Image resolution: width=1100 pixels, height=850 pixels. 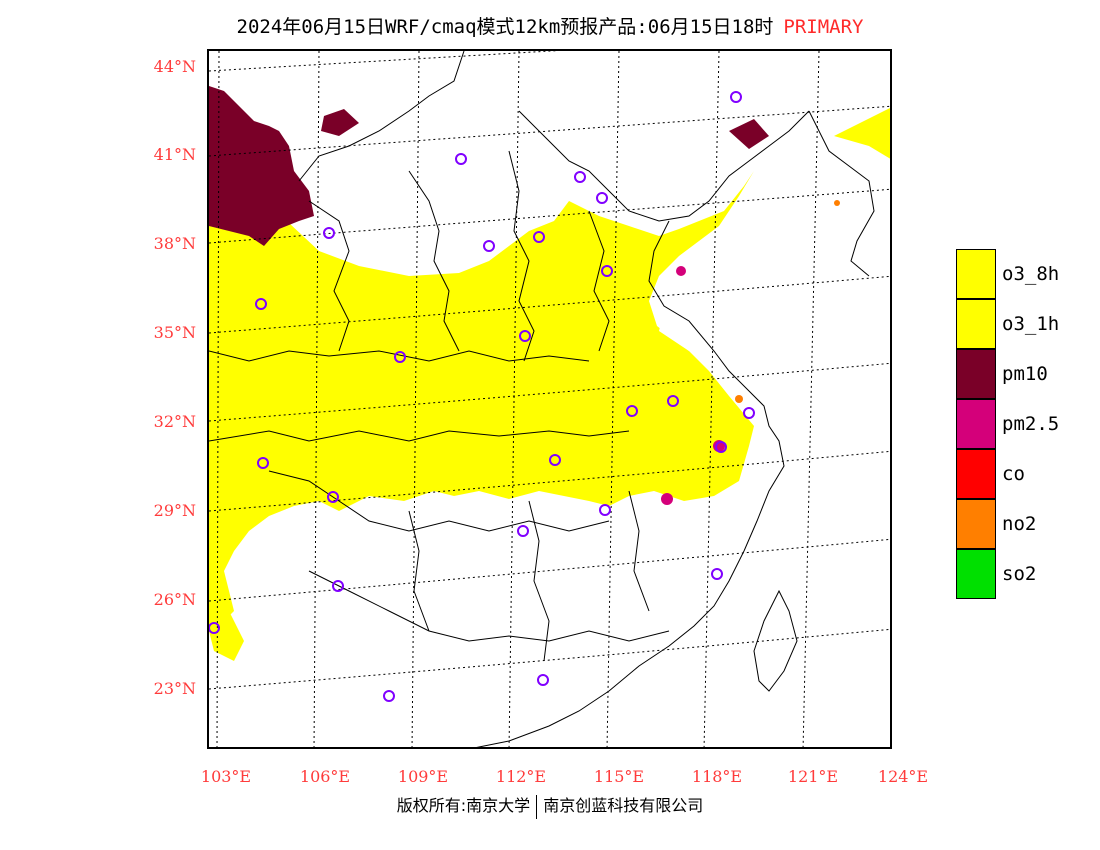 What do you see at coordinates (823, 27) in the screenshot?
I see `primary-tag: PRIMARY` at bounding box center [823, 27].